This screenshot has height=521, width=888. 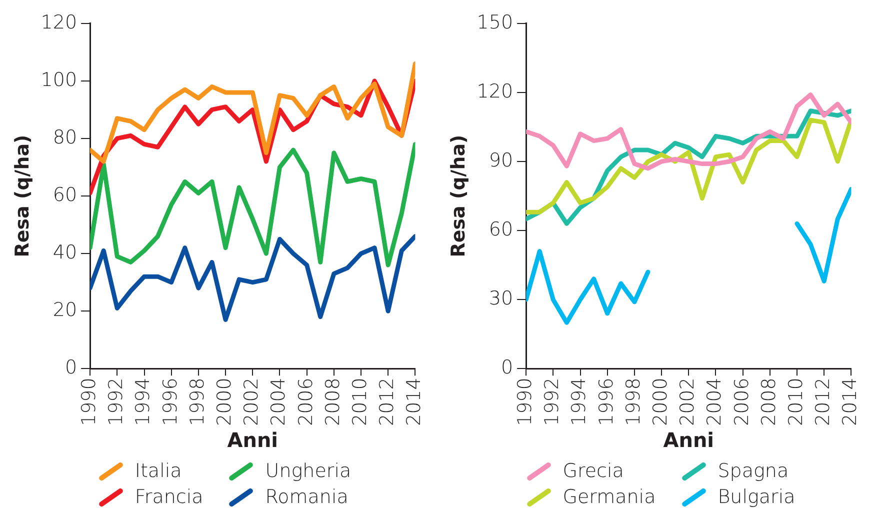 What do you see at coordinates (609, 497) in the screenshot?
I see `legend-label: Germania` at bounding box center [609, 497].